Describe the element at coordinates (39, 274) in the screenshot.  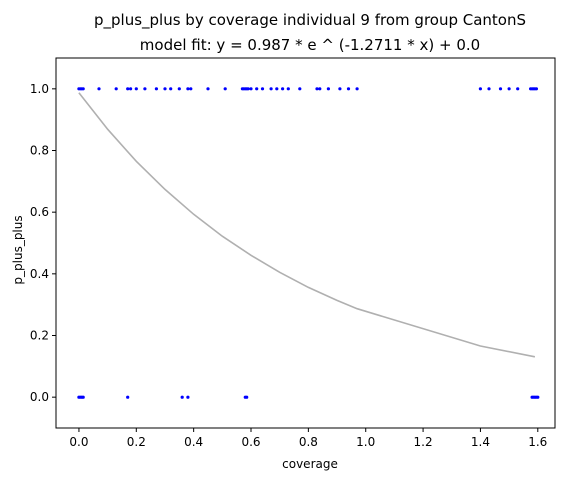
I see `y-tick-label: 0.4` at that location.